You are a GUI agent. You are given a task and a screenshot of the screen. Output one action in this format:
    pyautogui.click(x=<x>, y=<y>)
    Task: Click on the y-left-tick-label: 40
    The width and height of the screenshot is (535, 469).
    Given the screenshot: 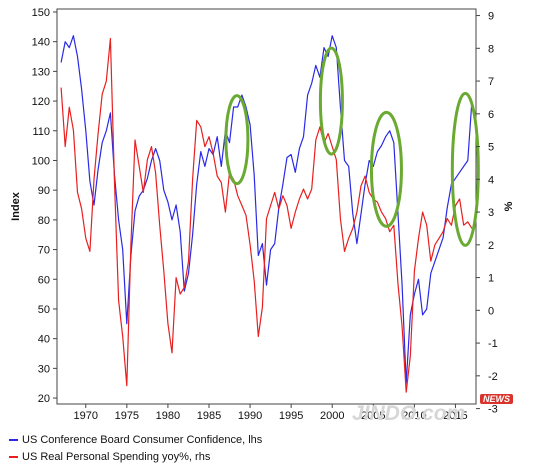 What is the action you would take?
    pyautogui.click(x=44, y=340)
    